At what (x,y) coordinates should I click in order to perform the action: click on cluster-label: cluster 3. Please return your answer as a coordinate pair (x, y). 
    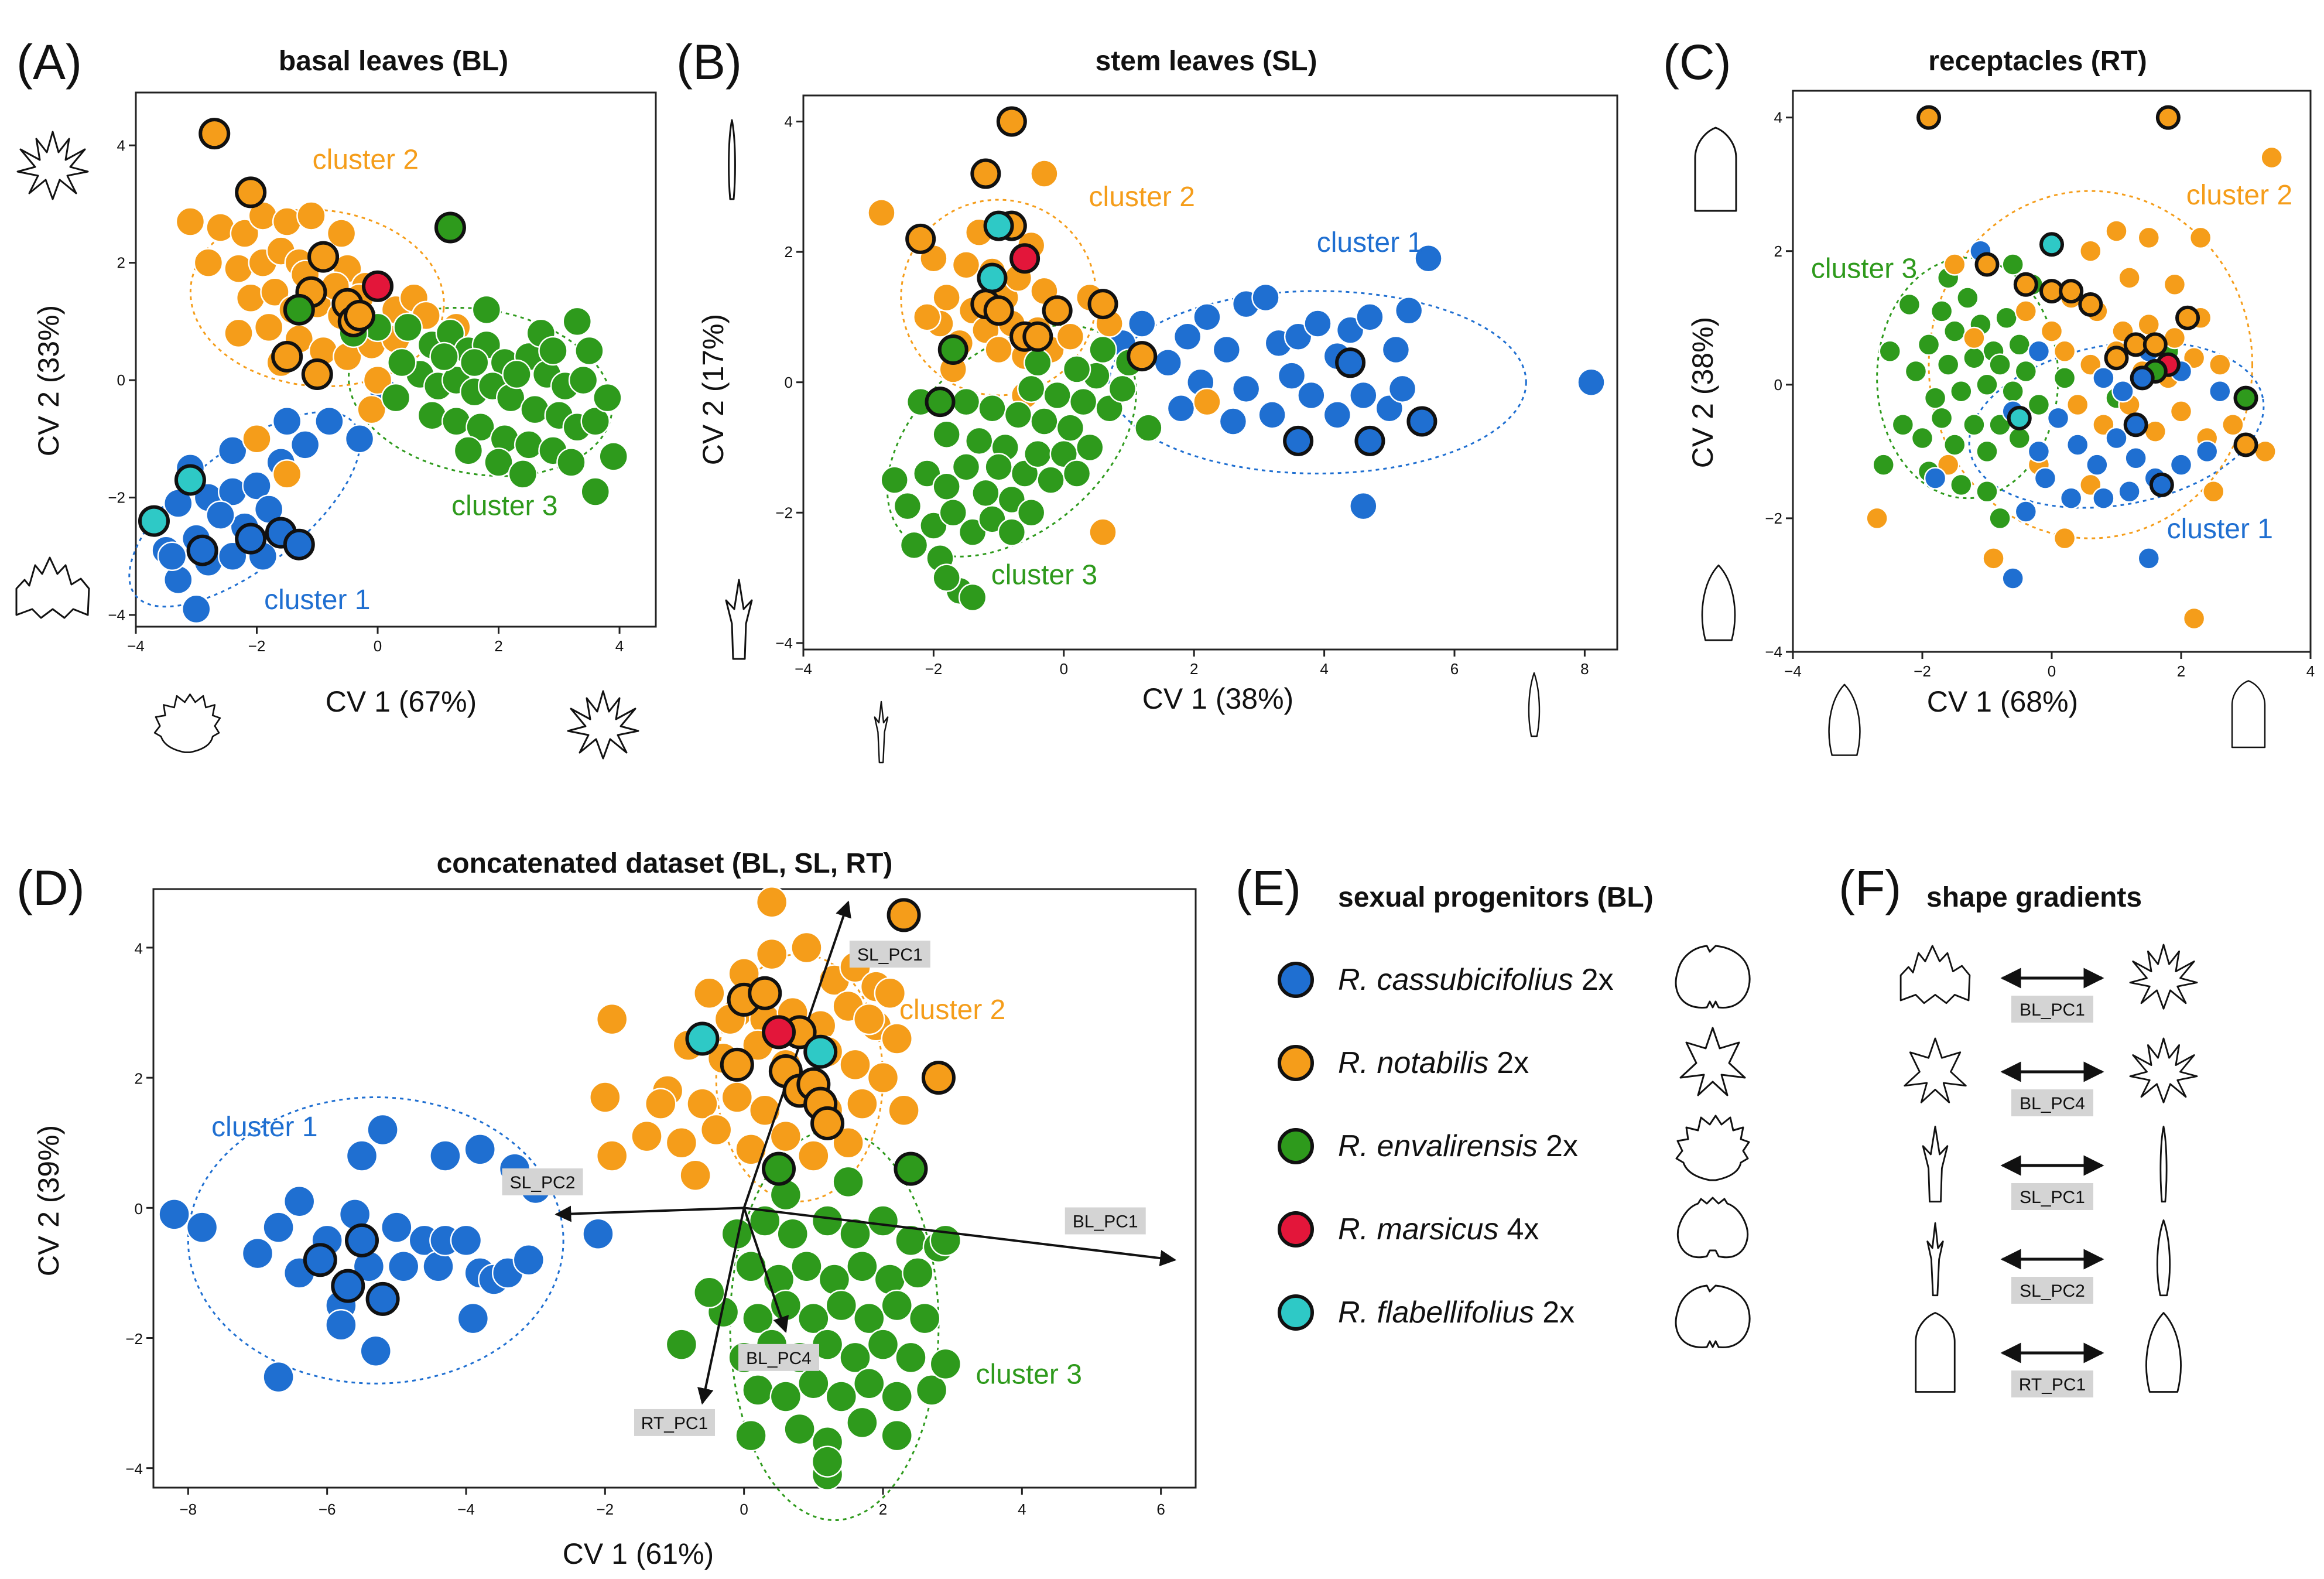
    Looking at the image, I should click on (1864, 268).